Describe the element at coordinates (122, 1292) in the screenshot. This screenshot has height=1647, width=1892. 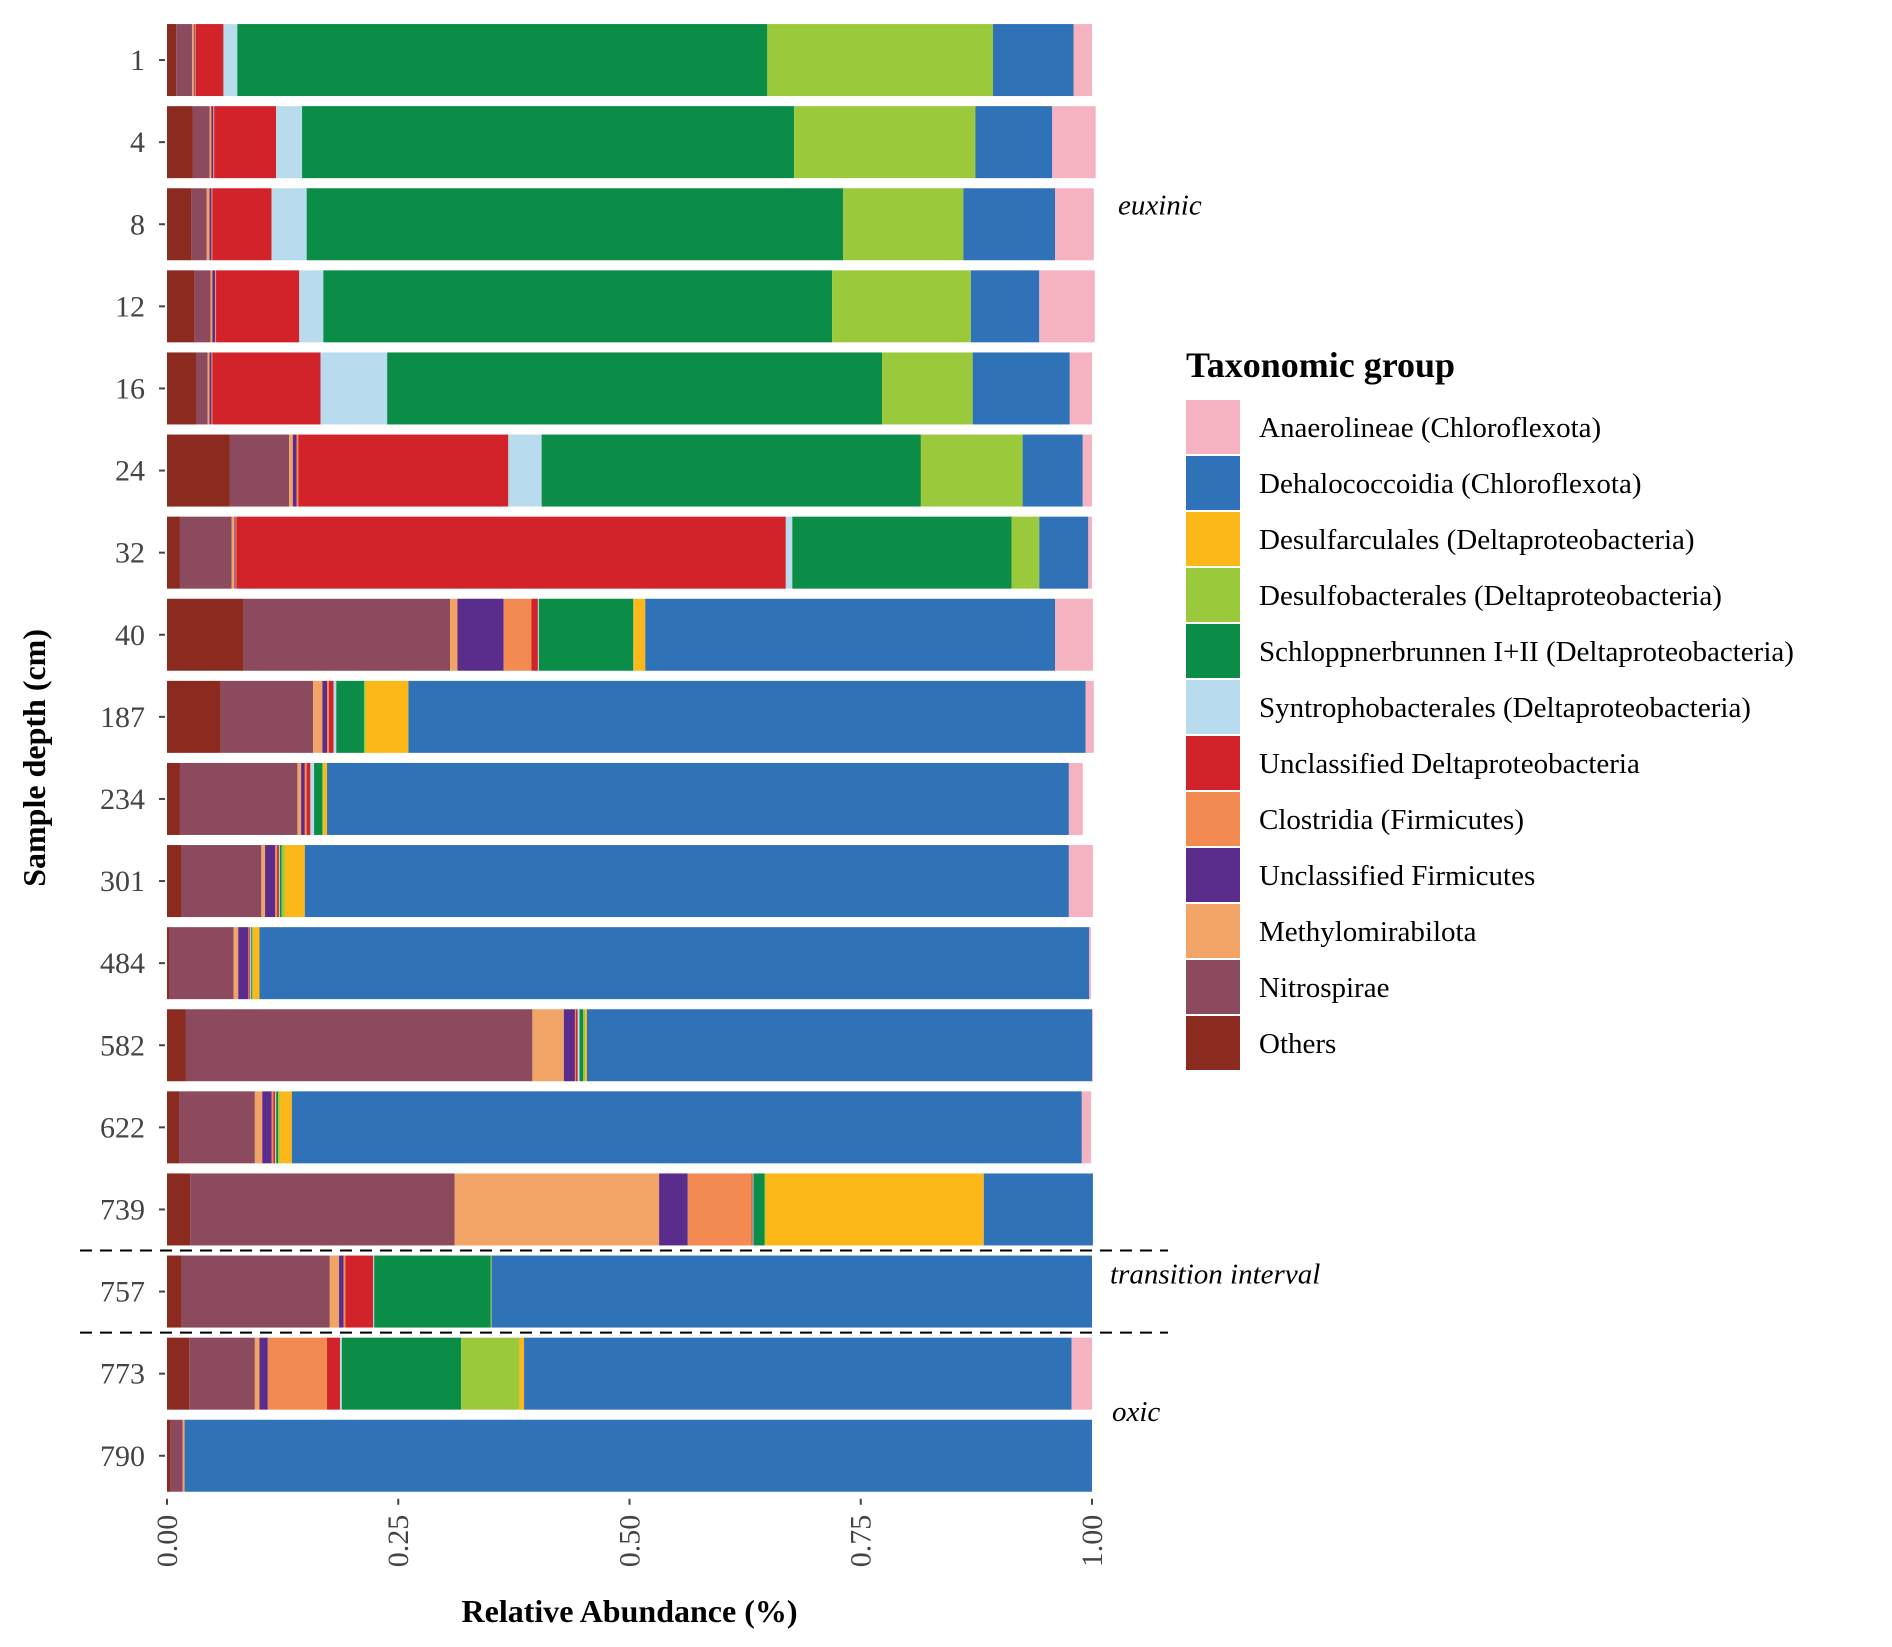
I see `y-tick-label: 757` at that location.